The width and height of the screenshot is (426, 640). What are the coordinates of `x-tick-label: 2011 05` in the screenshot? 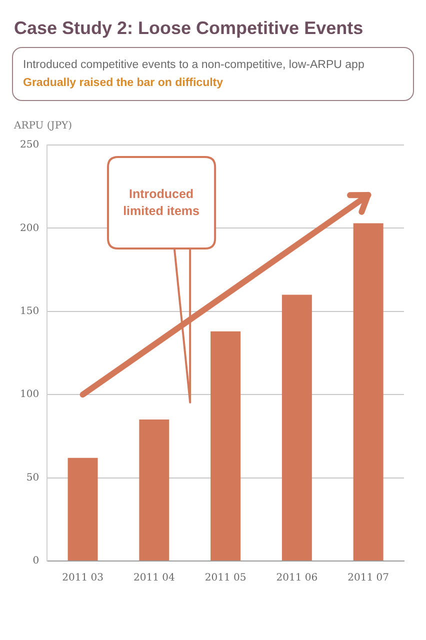 It's located at (225, 578).